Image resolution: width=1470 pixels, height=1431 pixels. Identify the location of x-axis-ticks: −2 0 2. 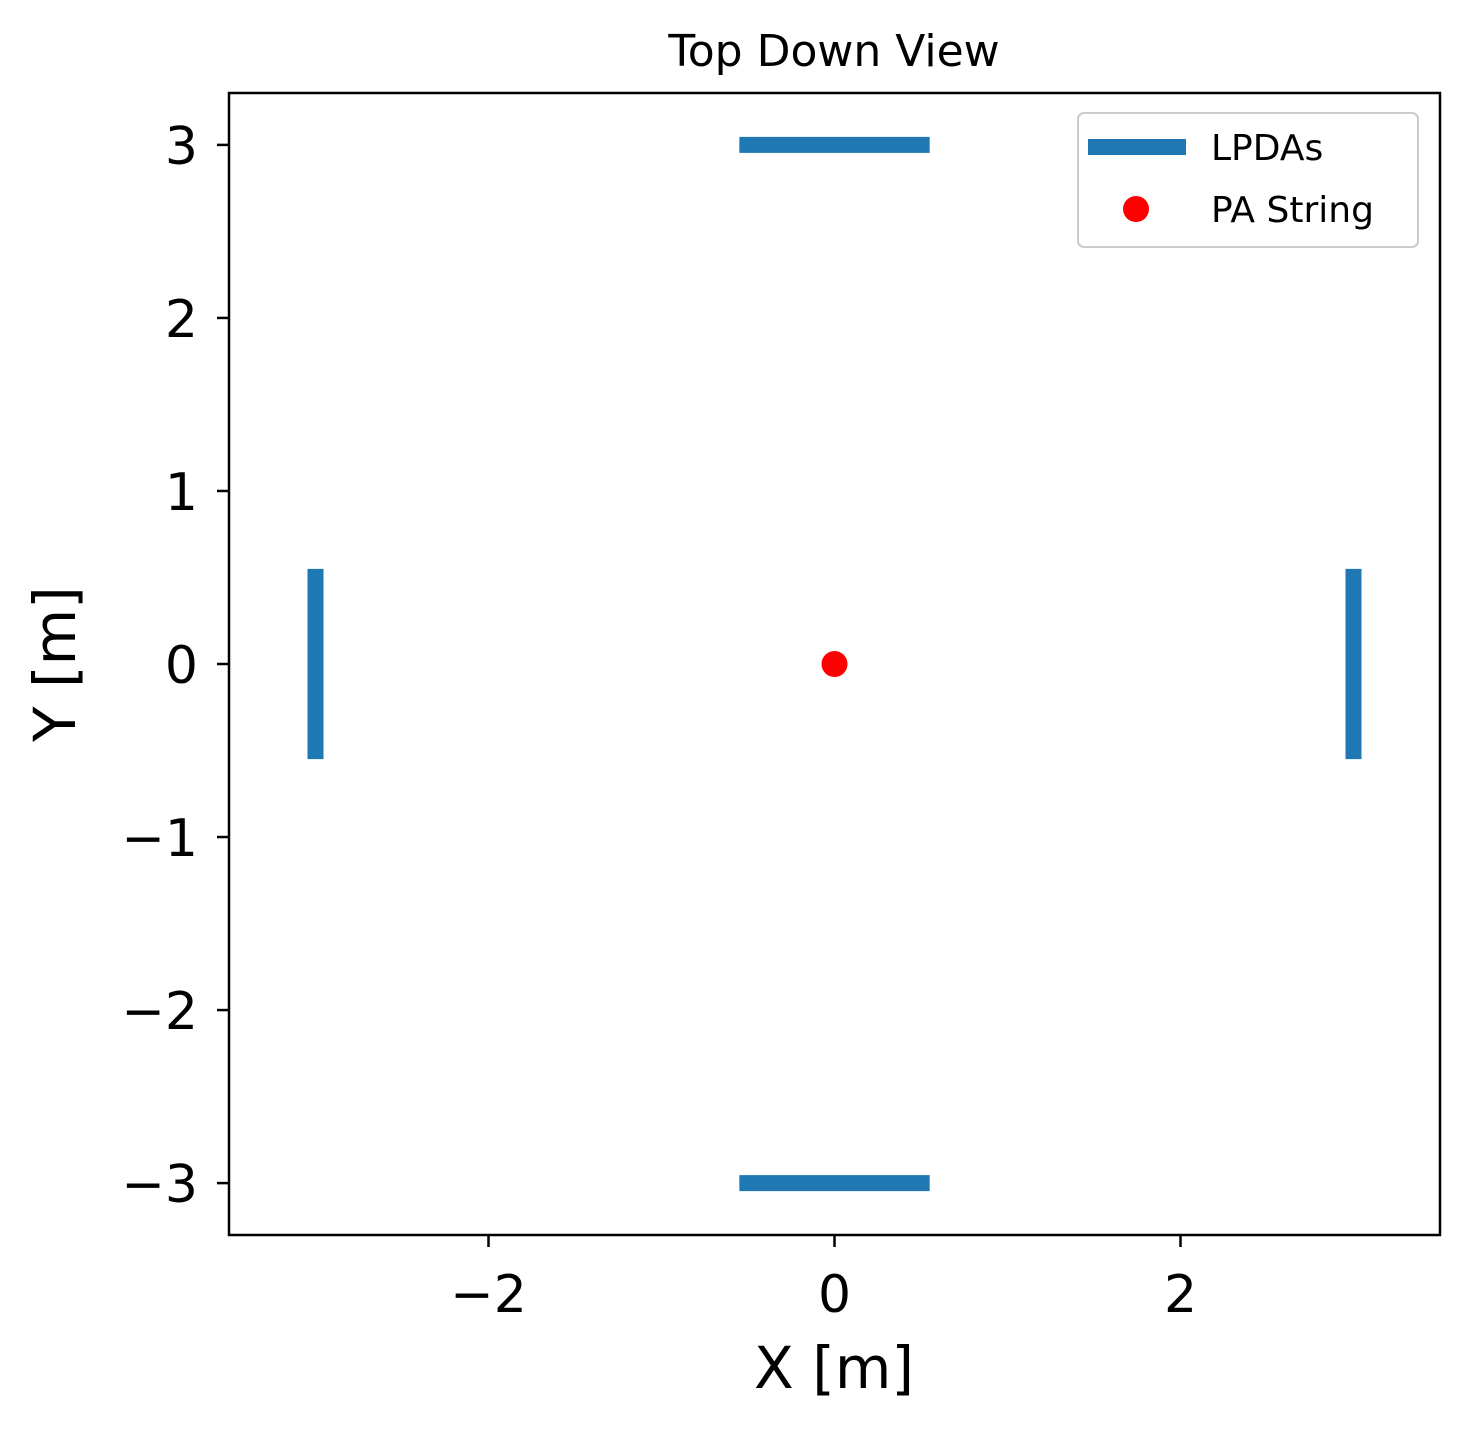
(823, 1280).